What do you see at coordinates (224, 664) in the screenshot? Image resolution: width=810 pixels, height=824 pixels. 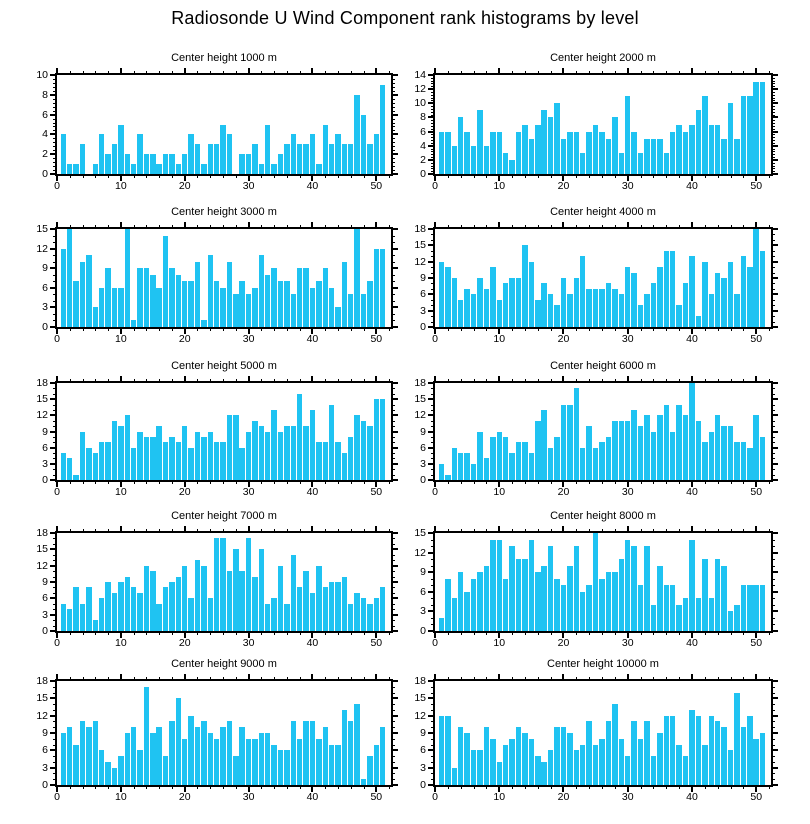 I see `subplot-title: Center height 9000 m` at bounding box center [224, 664].